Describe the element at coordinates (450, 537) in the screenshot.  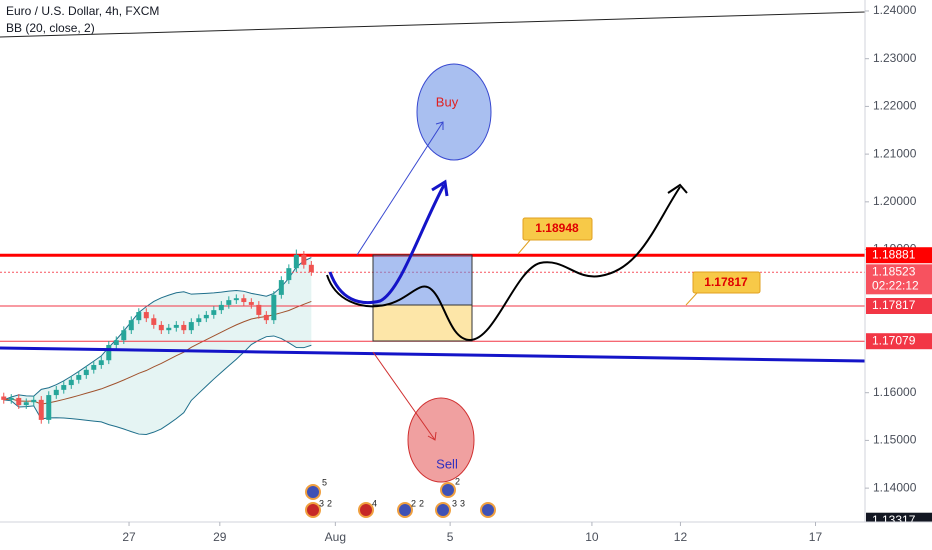
I see `x-tick-label: 5` at that location.